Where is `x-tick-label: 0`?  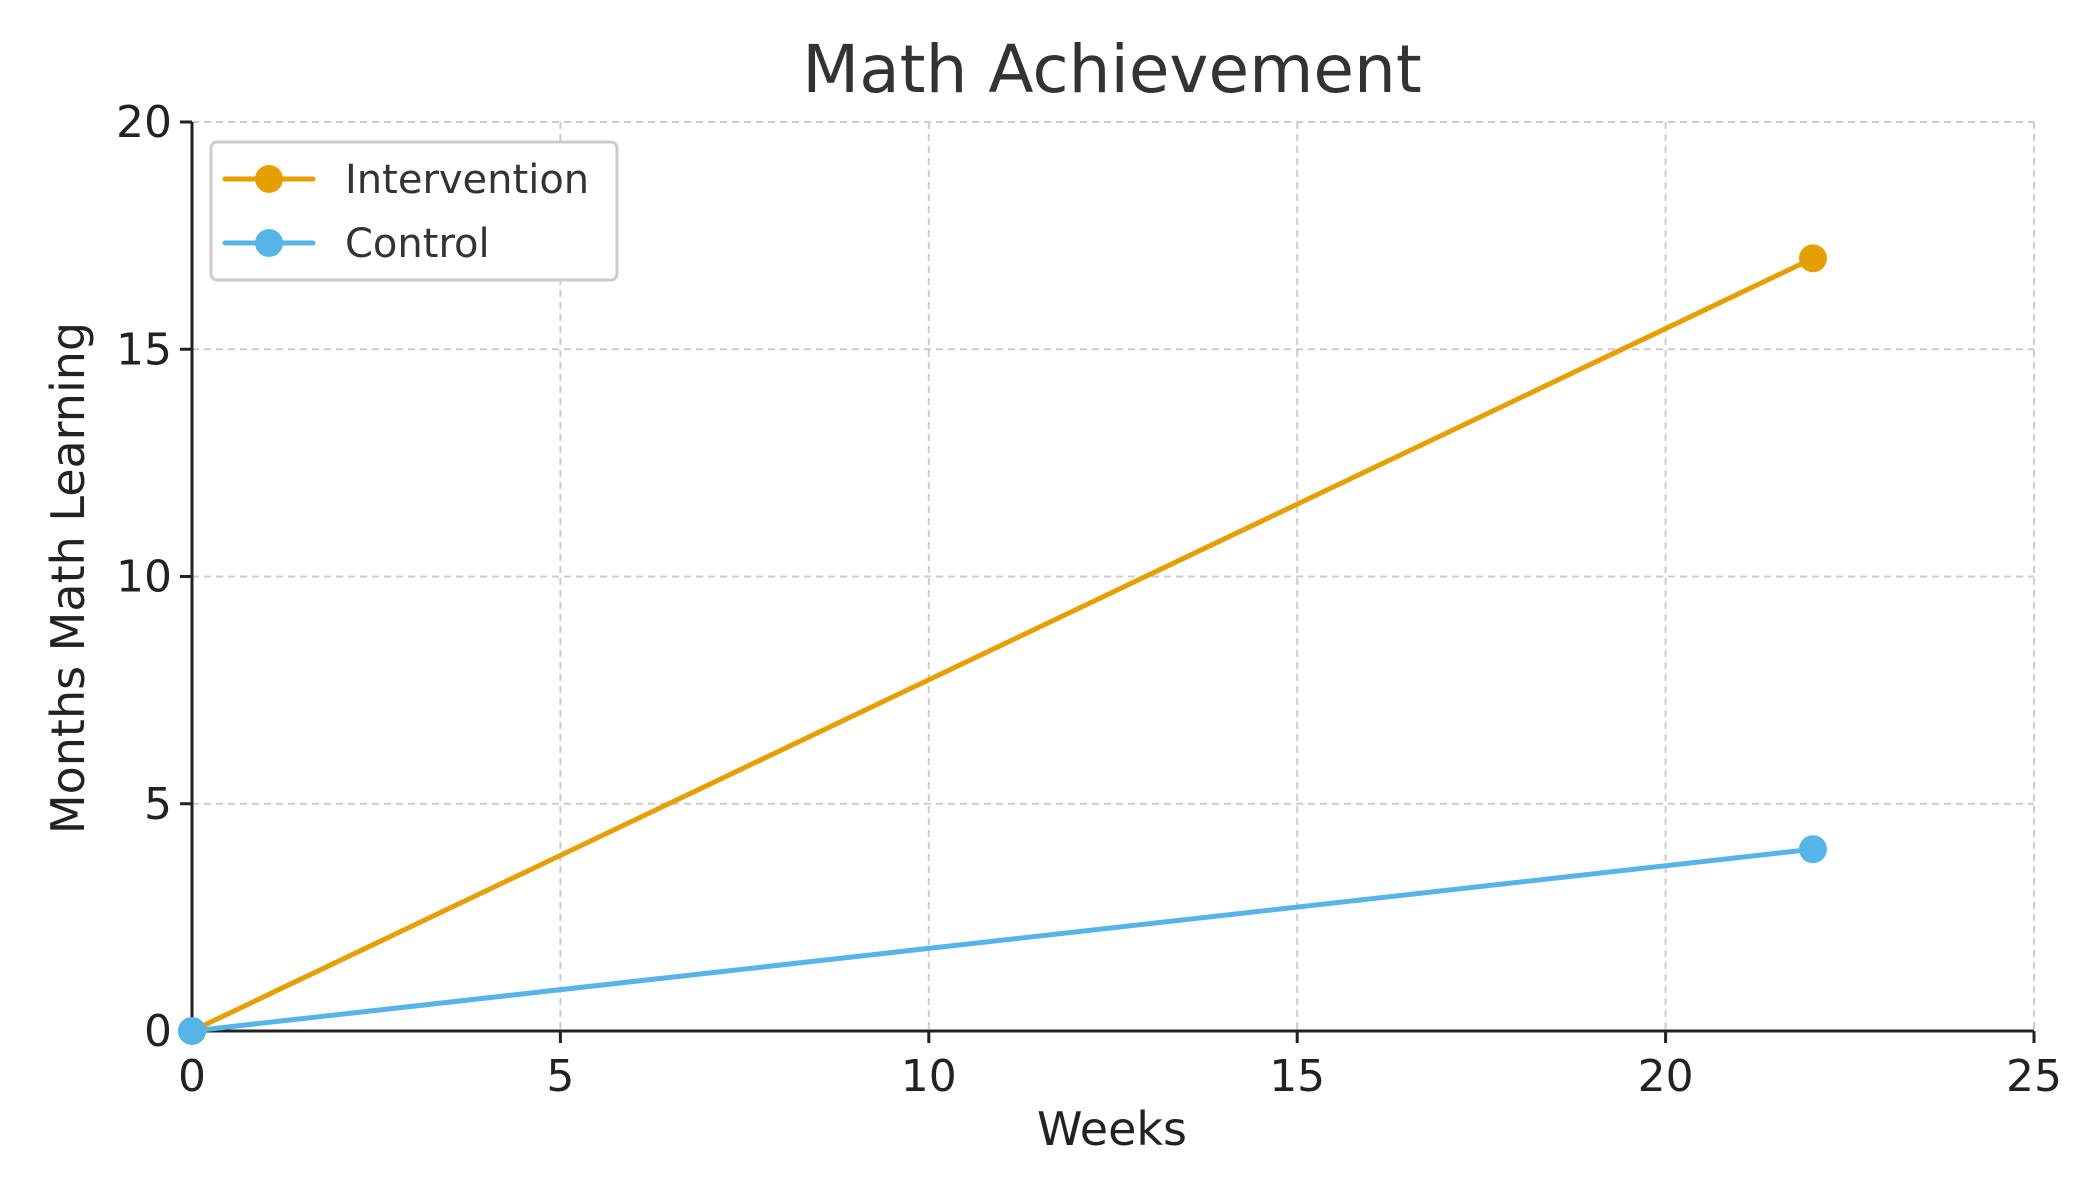 x-tick-label: 0 is located at coordinates (192, 1076).